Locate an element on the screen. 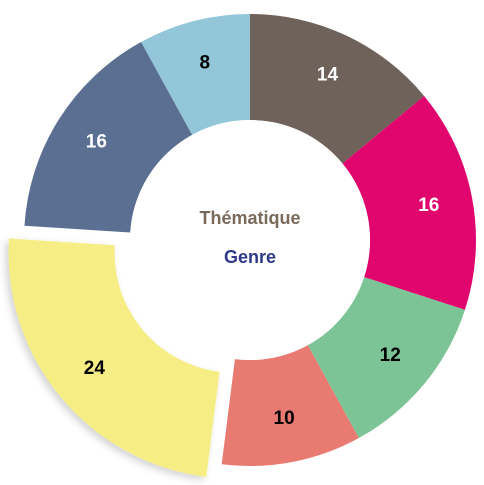  data-label: 14 is located at coordinates (328, 74).